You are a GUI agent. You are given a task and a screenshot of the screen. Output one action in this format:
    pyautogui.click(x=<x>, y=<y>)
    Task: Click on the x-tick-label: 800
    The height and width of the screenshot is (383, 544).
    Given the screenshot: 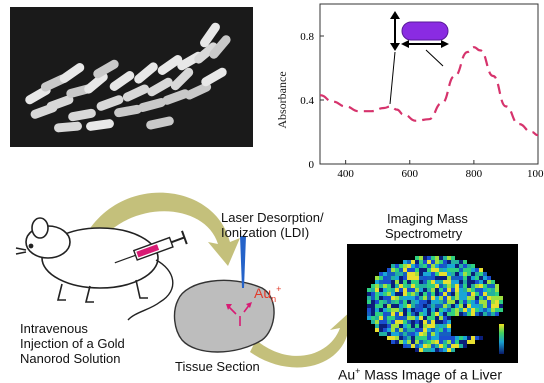 What is the action you would take?
    pyautogui.click(x=474, y=174)
    